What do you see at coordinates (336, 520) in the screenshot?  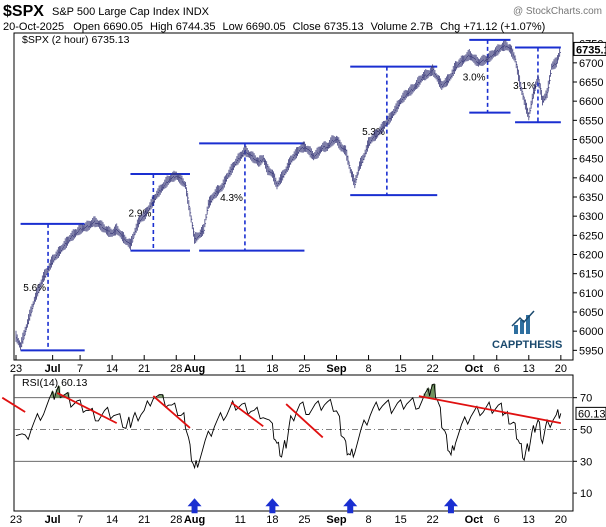 I see `x-tick-label-bottom: Sep` at bounding box center [336, 520].